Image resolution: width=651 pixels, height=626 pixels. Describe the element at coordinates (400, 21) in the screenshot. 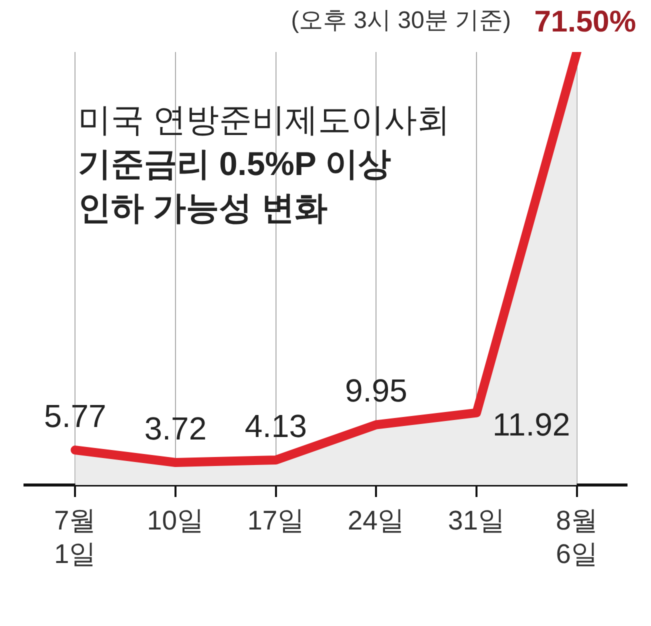

I see `text: (오후 3시 30분 기준)` at that location.